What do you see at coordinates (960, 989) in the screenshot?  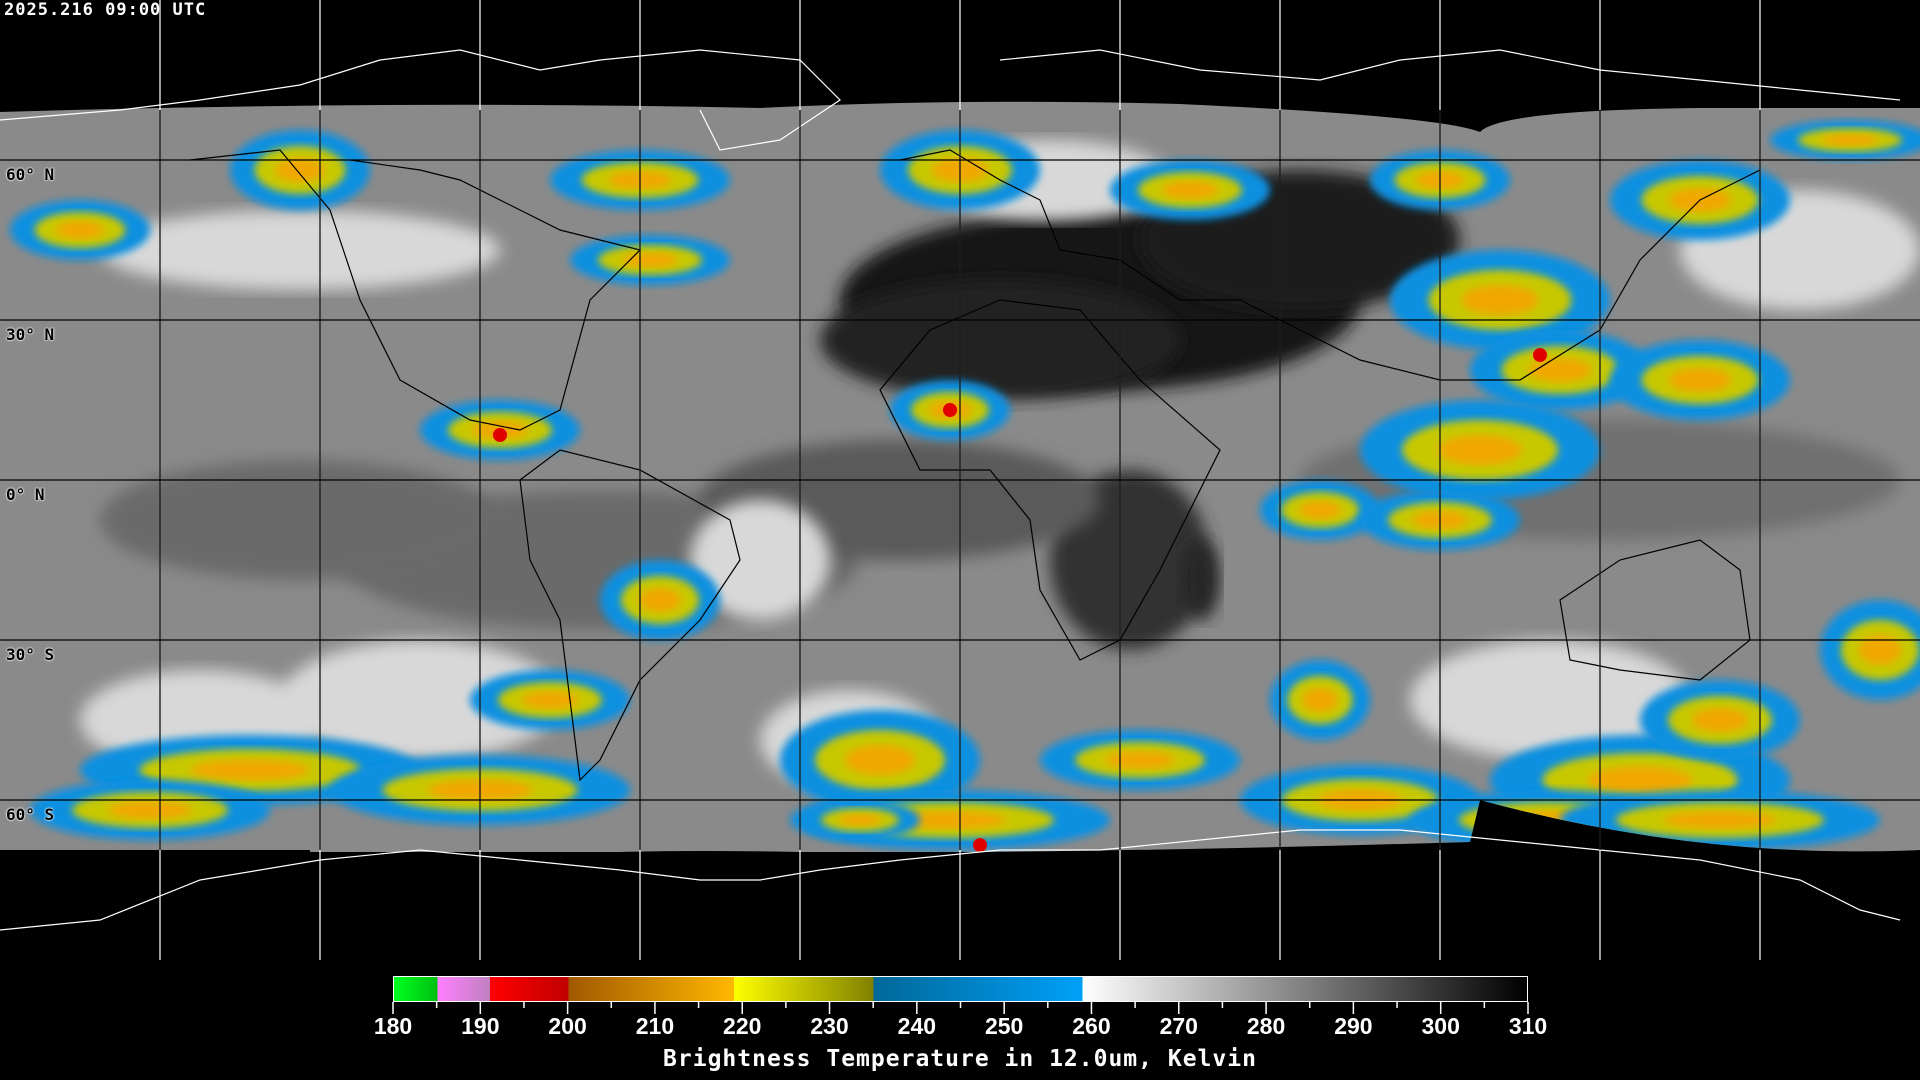 I see `colorbar` at bounding box center [960, 989].